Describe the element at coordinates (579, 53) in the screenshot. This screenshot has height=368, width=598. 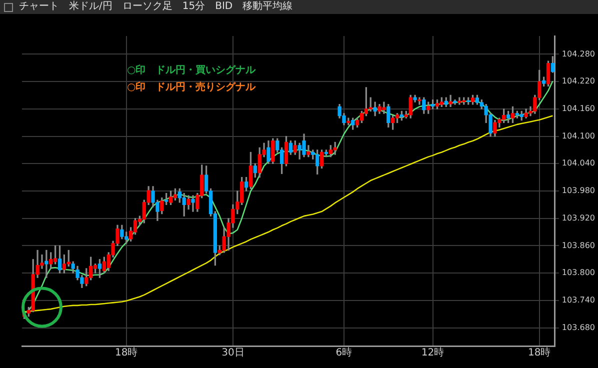
I see `y-tick-label: 104.280` at that location.